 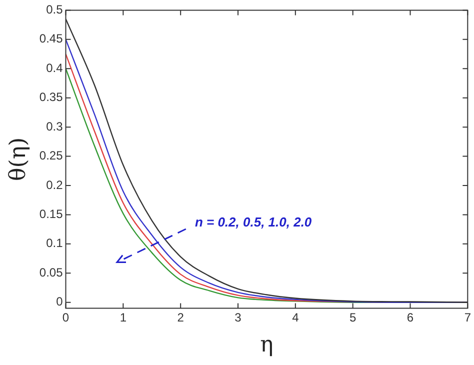 I want to click on x-tick-label: 7, so click(x=468, y=317).